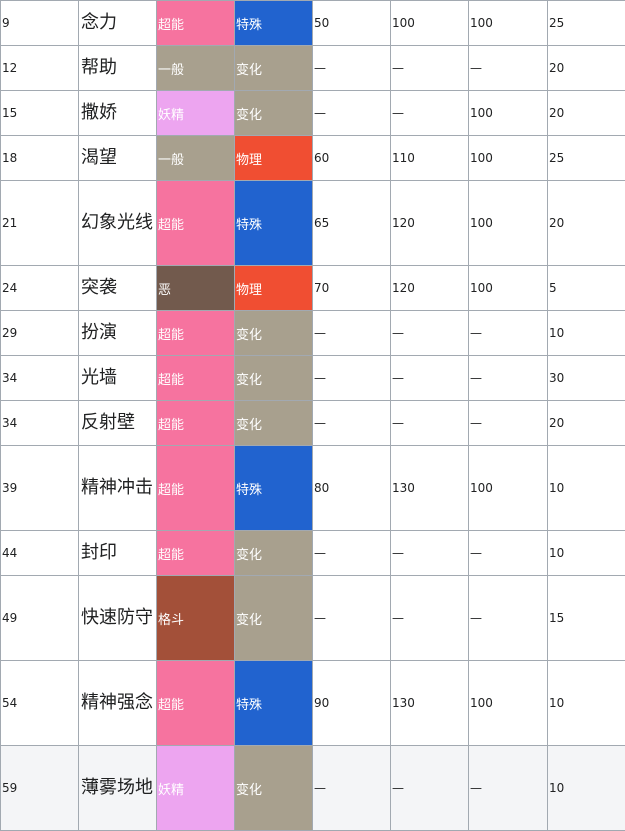  I want to click on table-row: 34 反射壁 超能 变化 — — —20, so click(312, 423).